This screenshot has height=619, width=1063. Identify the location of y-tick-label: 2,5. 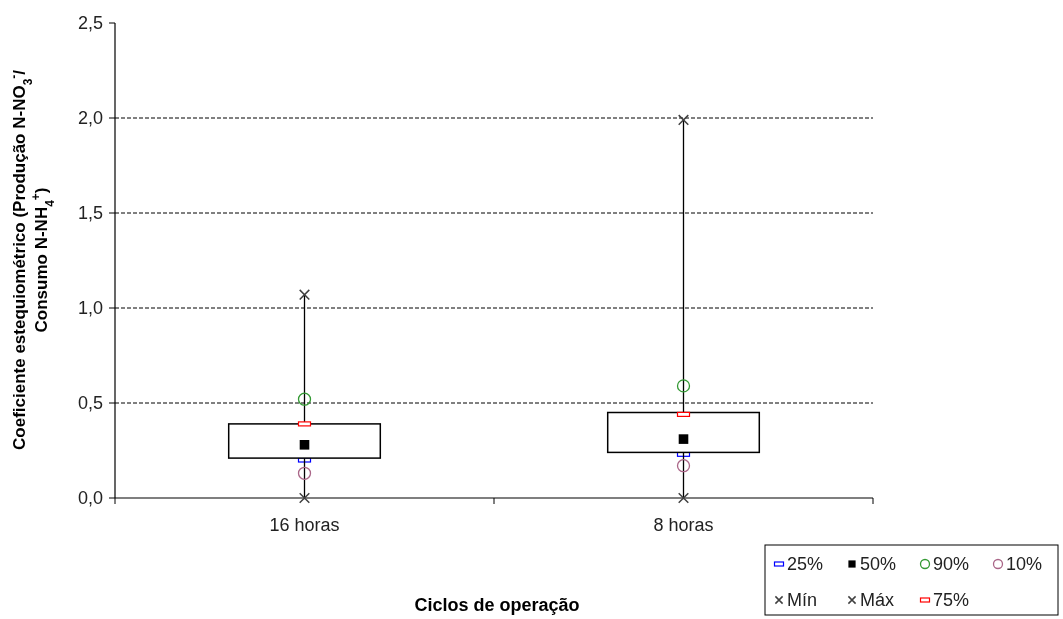
(90, 23).